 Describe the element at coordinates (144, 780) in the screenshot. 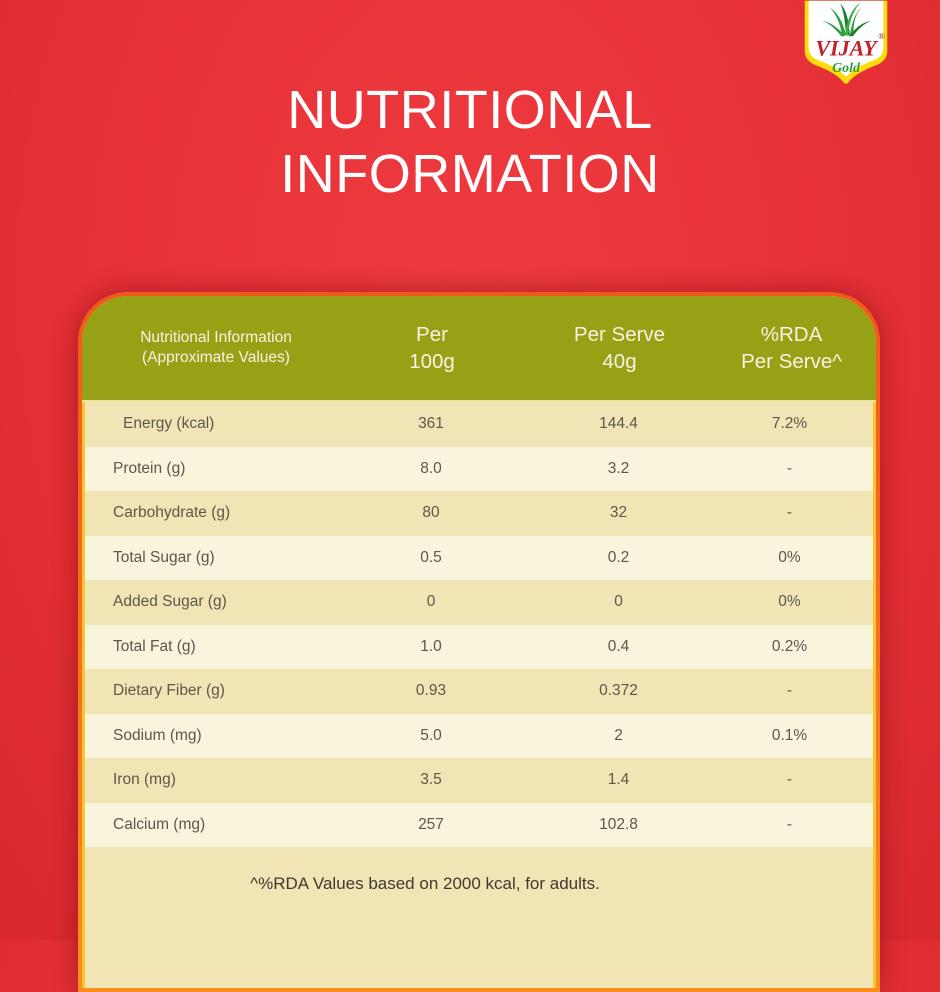

I see `row-label: Iron (mg)` at that location.